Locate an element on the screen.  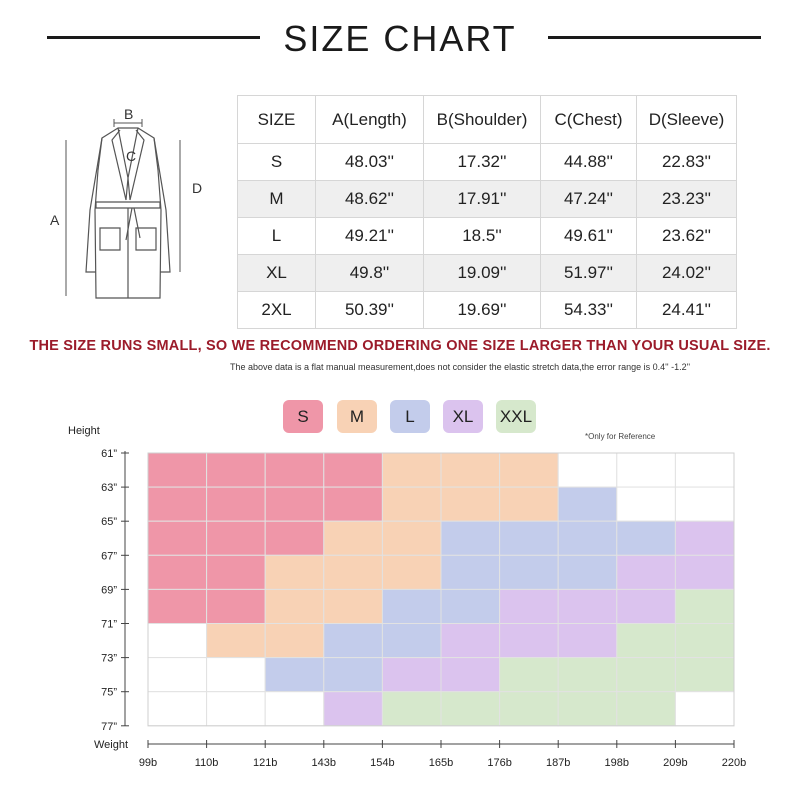
legend-s: S is located at coordinates (303, 416).